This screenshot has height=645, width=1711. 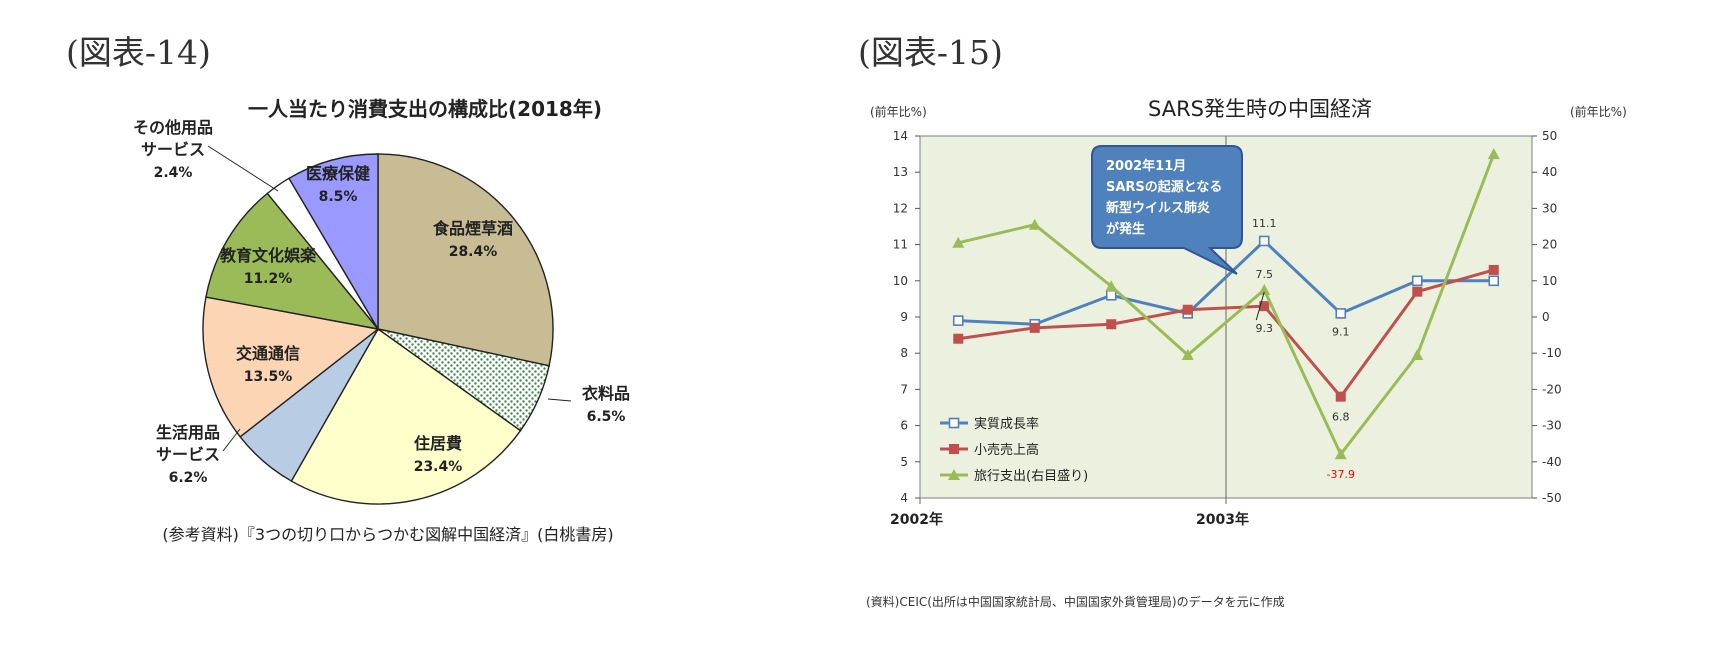 What do you see at coordinates (1222, 519) in the screenshot?
I see `x-axis-label: 2003年` at bounding box center [1222, 519].